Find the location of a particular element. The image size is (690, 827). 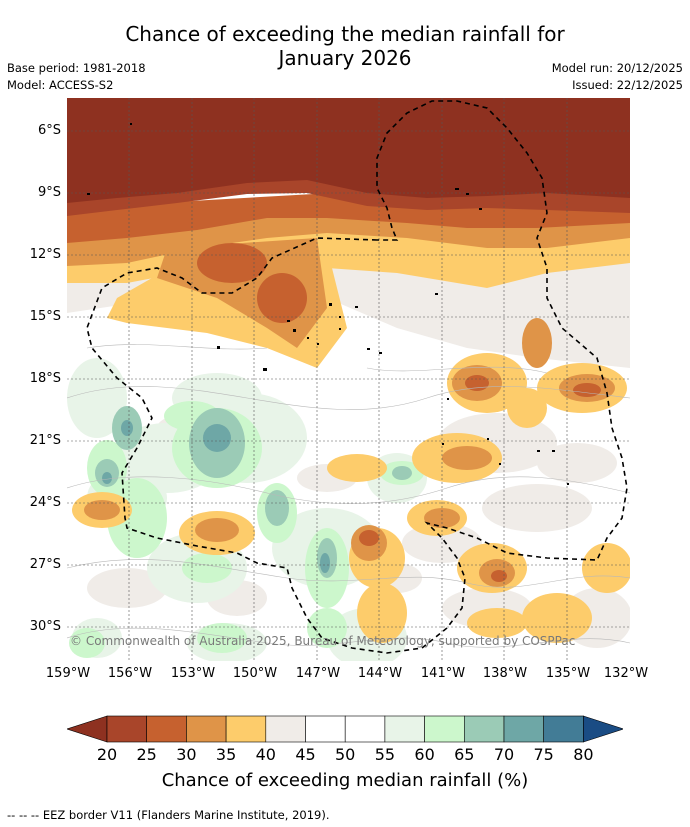

lon-label-156w: 156°W is located at coordinates (130, 673).